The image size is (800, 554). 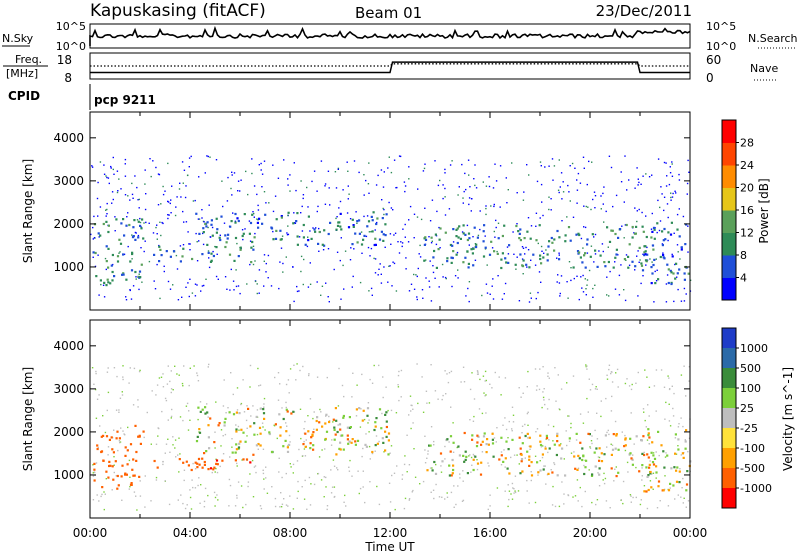 I want to click on colorbar-tick-label: 100, so click(x=750, y=388).